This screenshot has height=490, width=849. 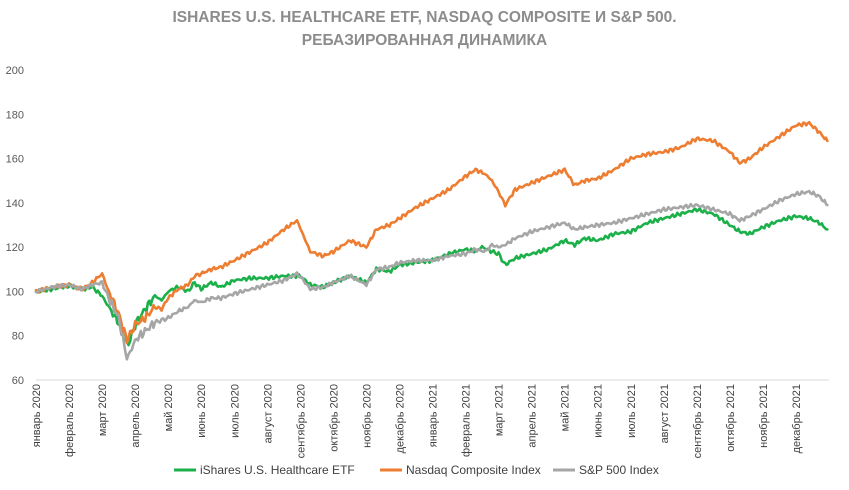 What do you see at coordinates (15, 160) in the screenshot?
I see `y-tick-label: 160` at bounding box center [15, 160].